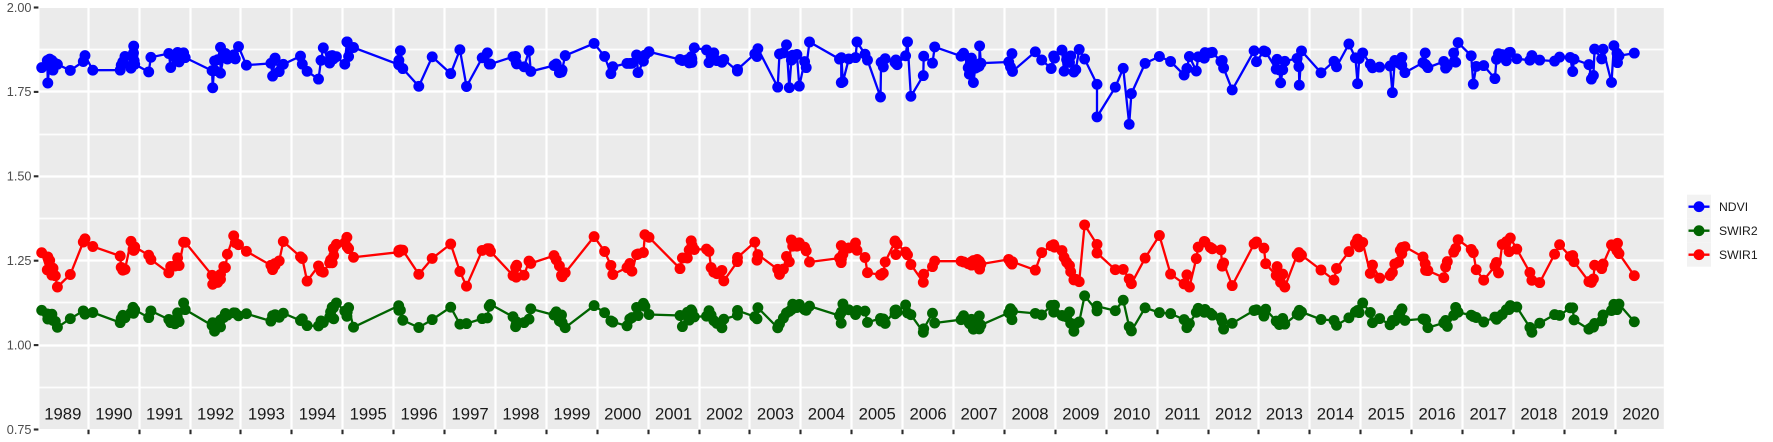 Image resolution: width=1773 pixels, height=442 pixels. Describe the element at coordinates (1080, 414) in the screenshot. I see `svg-text: 2009` at that location.